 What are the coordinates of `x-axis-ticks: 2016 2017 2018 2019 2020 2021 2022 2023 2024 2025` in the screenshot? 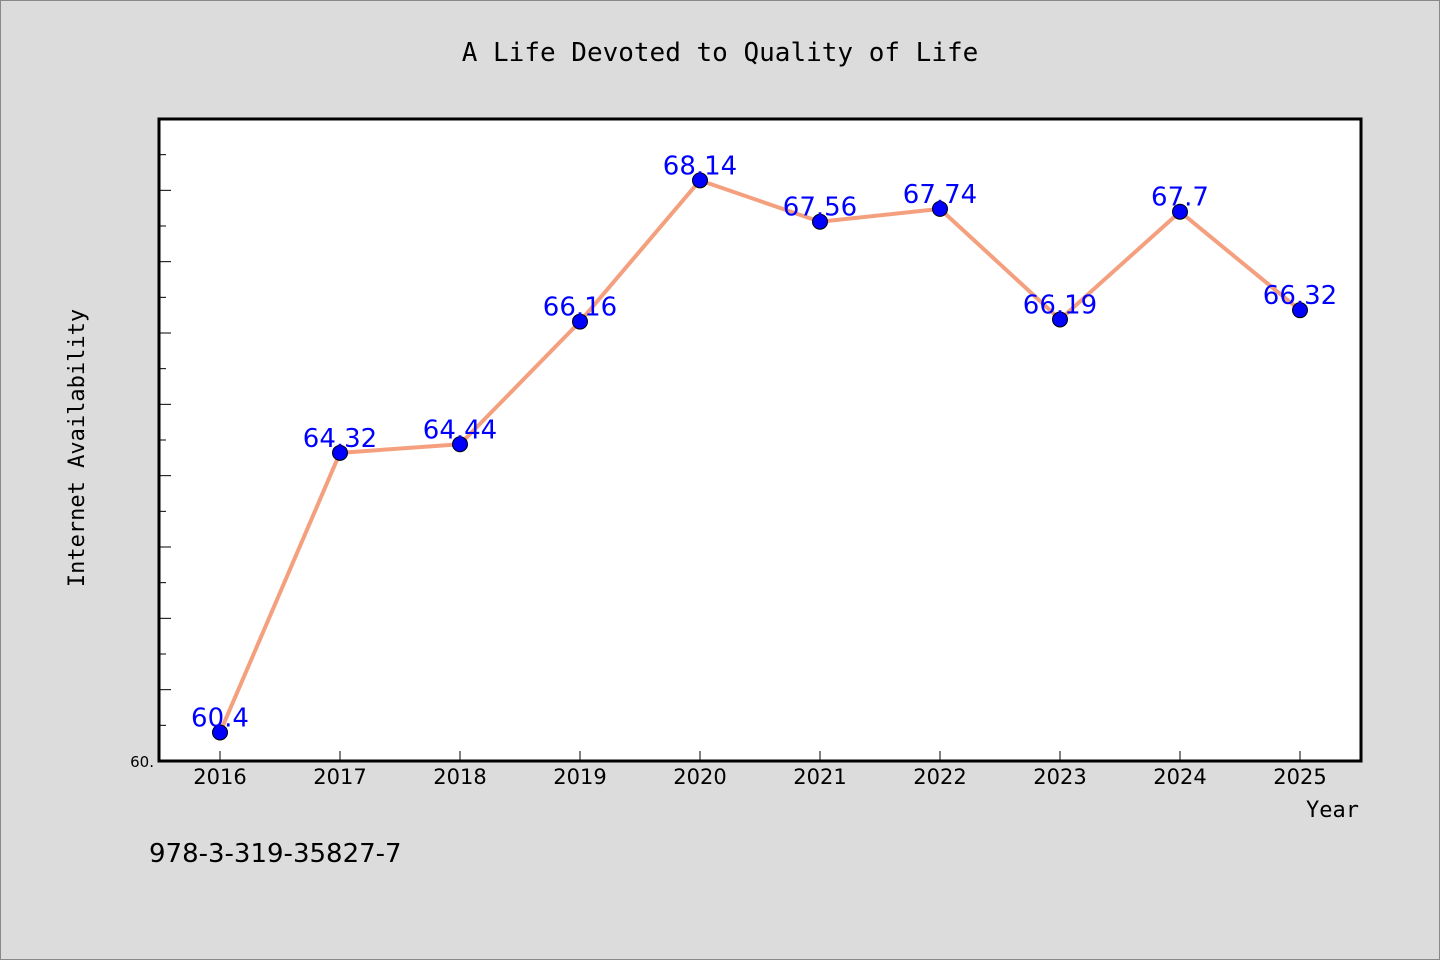 It's located at (760, 770).